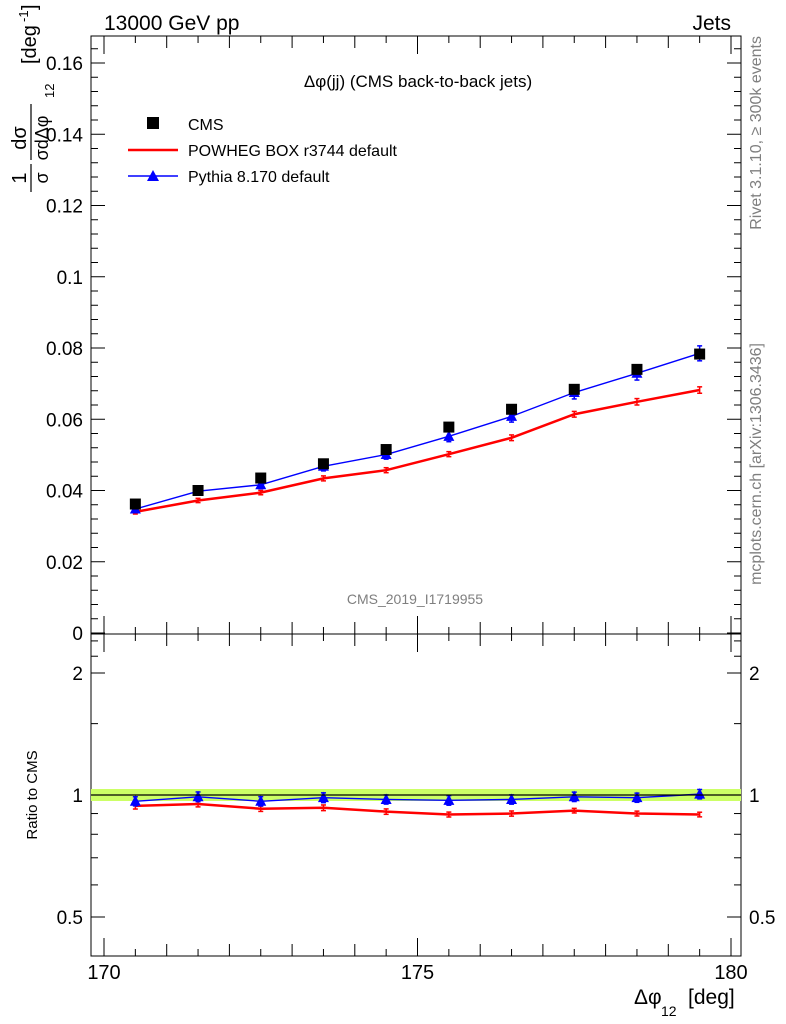  I want to click on y-label-one: 1, so click(20, 177).